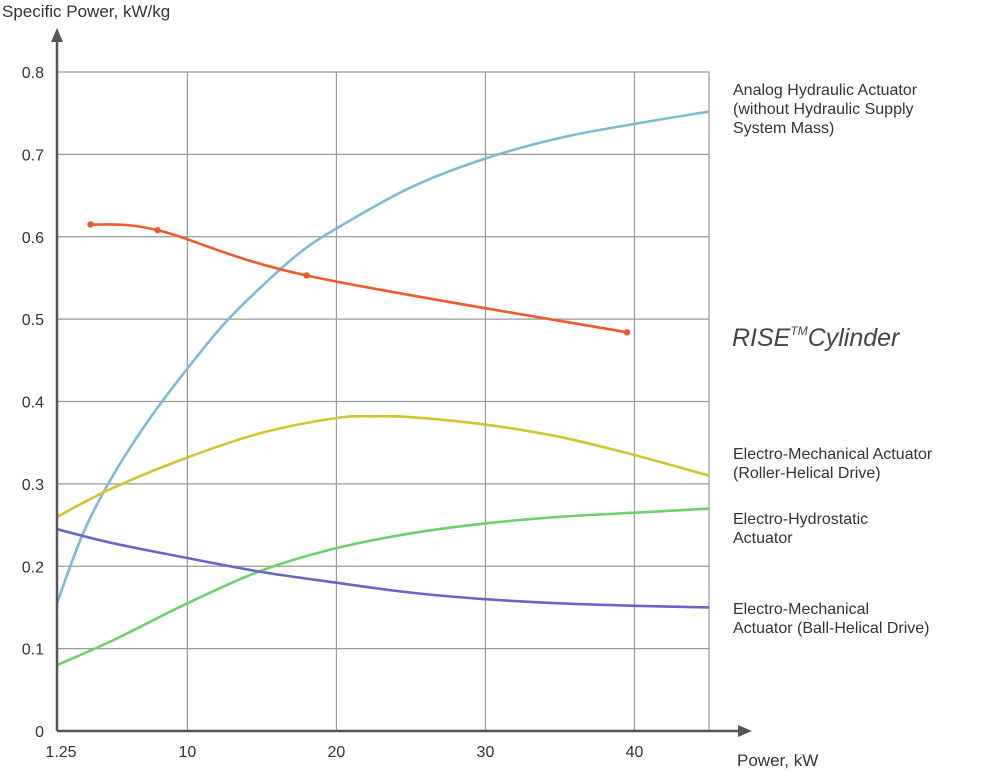 This screenshot has width=997, height=771. Describe the element at coordinates (57, 35) in the screenshot. I see `y-axis-arrow` at that location.